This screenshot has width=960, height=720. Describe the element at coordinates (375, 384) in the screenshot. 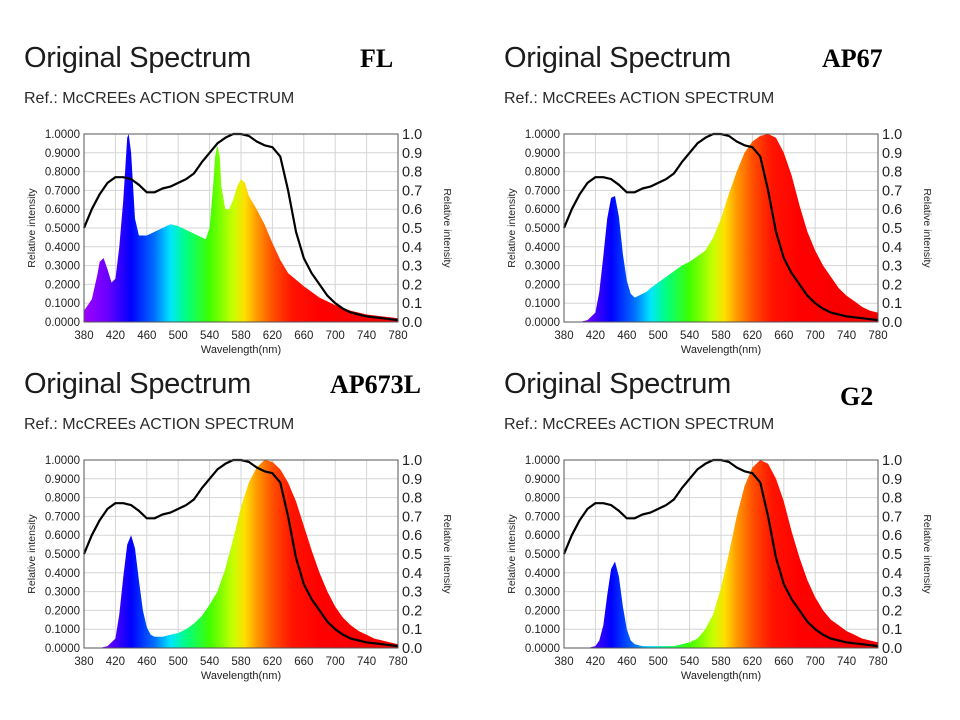

I see `lamp-label: AP673L` at that location.